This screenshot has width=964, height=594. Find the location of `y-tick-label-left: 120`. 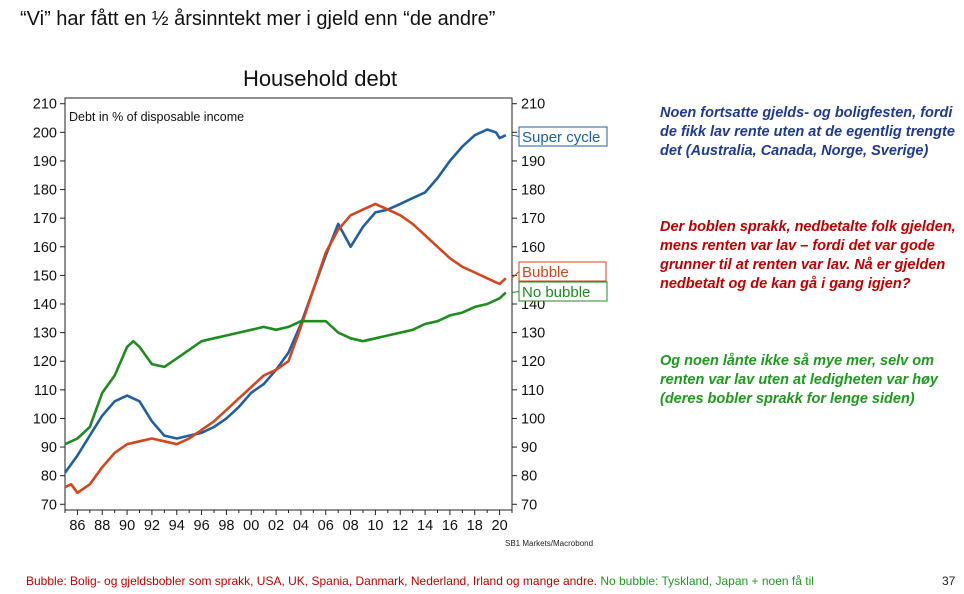

y-tick-label-left: 120 is located at coordinates (45, 362).